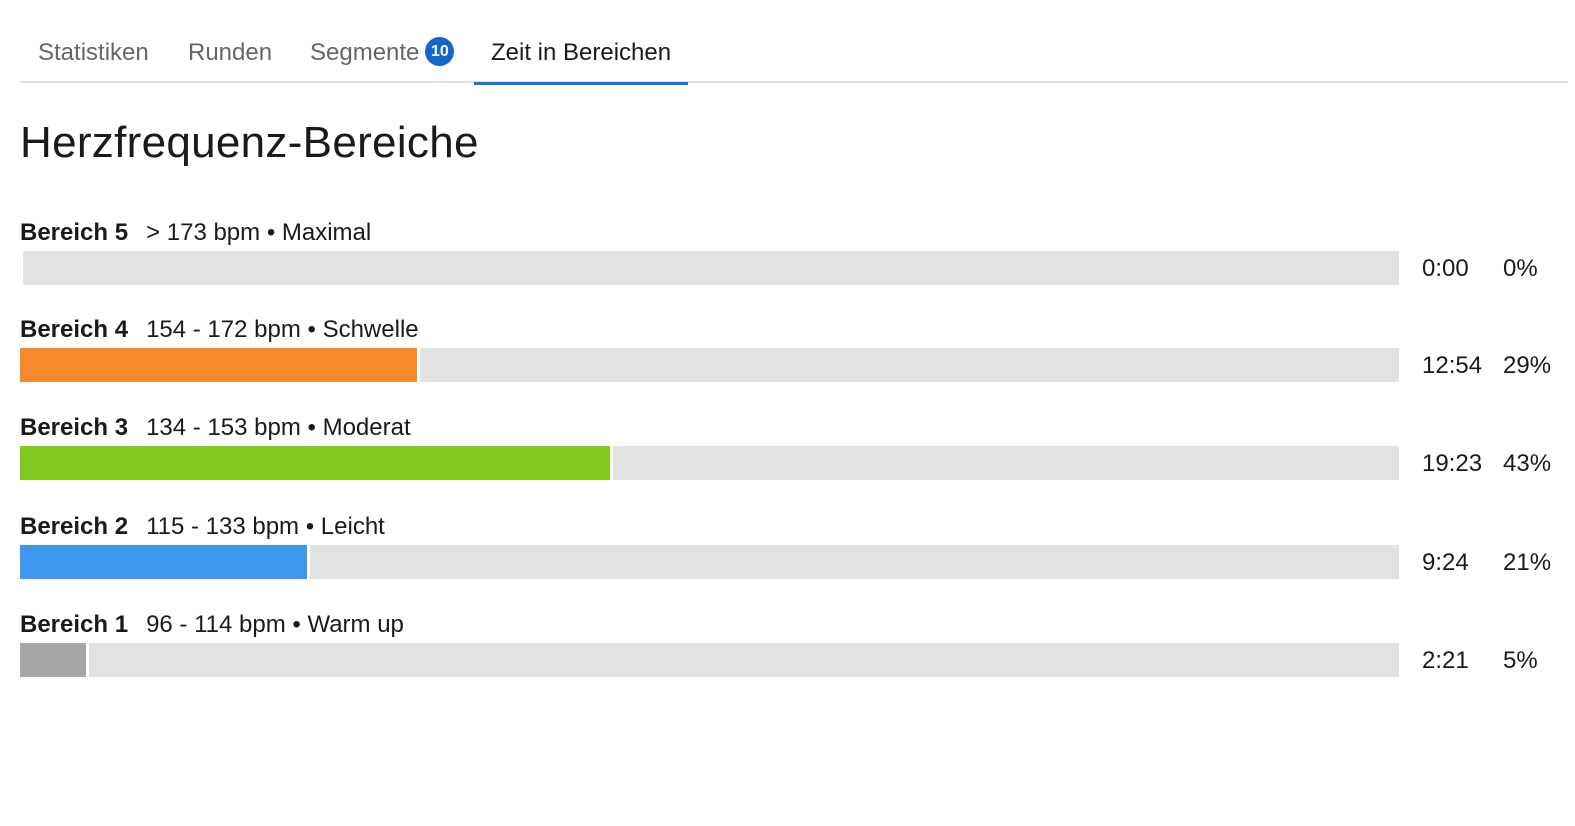 The image size is (1575, 826). I want to click on zone-row-1: Bereich 1 96 - 114 bpm • Warm up 2:21 5%, so click(794, 651).